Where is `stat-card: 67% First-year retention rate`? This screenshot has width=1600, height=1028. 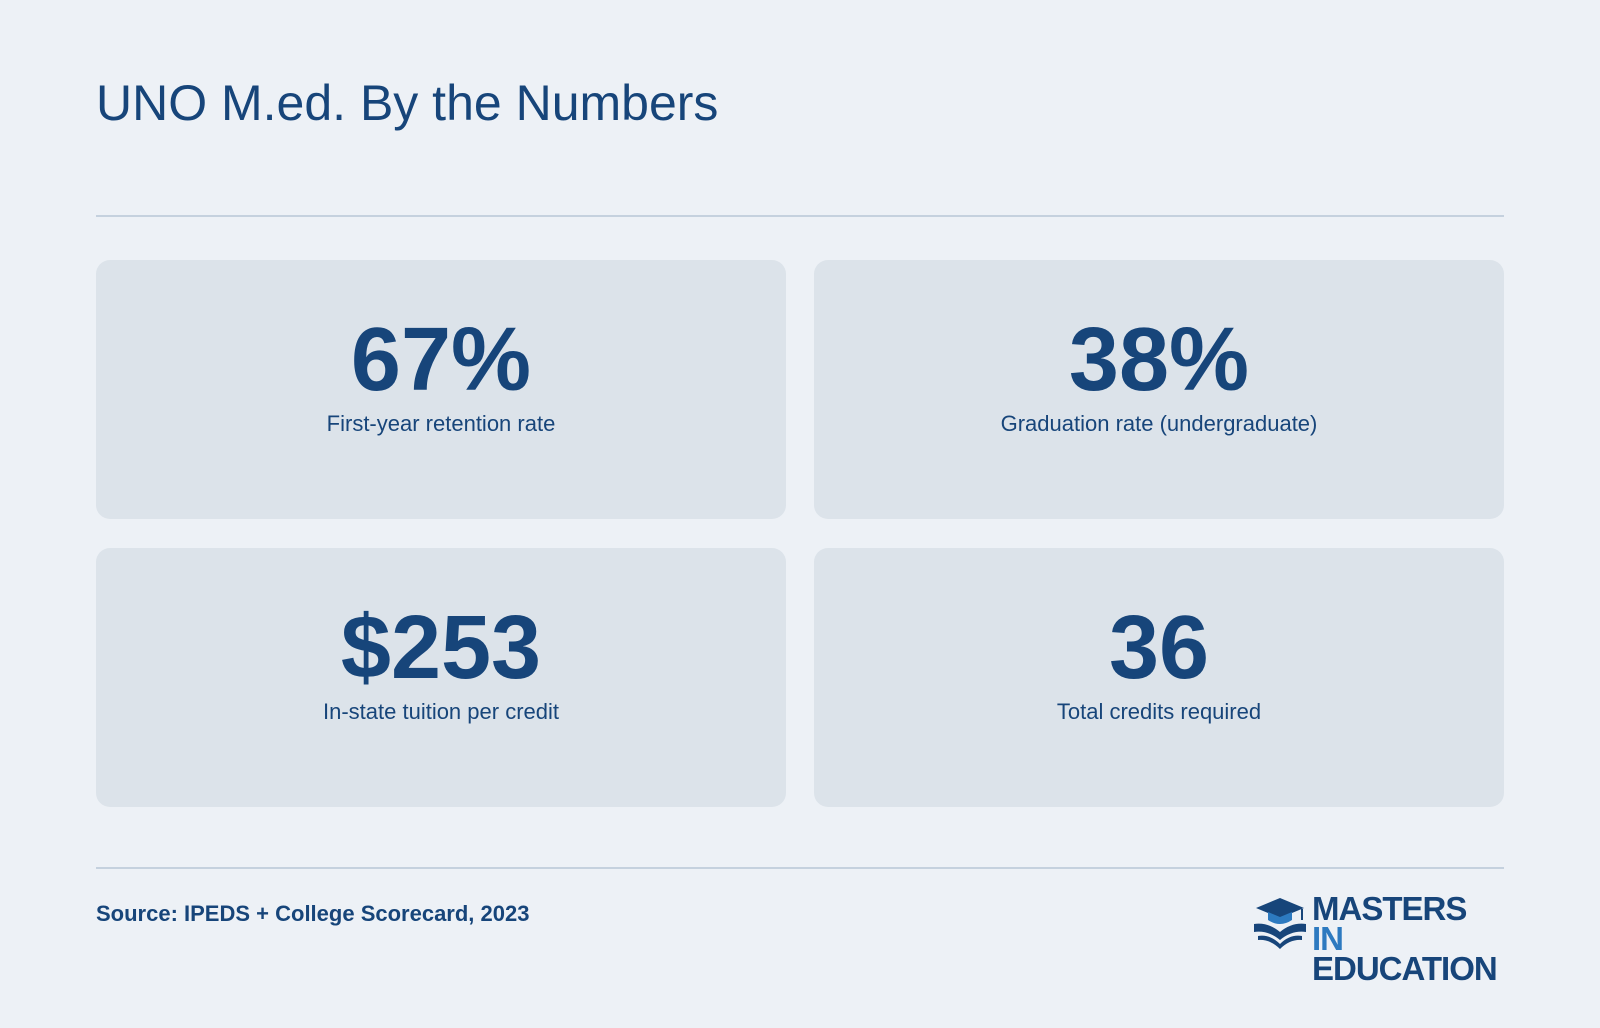 stat-card: 67% First-year retention rate is located at coordinates (441, 389).